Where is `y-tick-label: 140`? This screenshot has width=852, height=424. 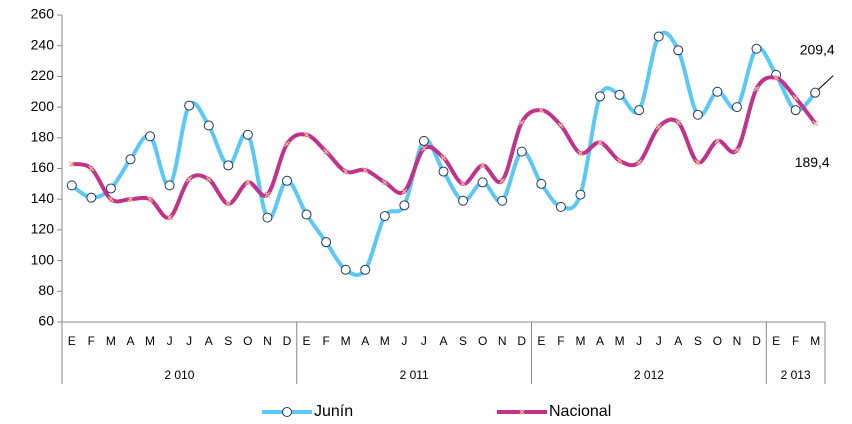 y-tick-label: 140 is located at coordinates (43, 198).